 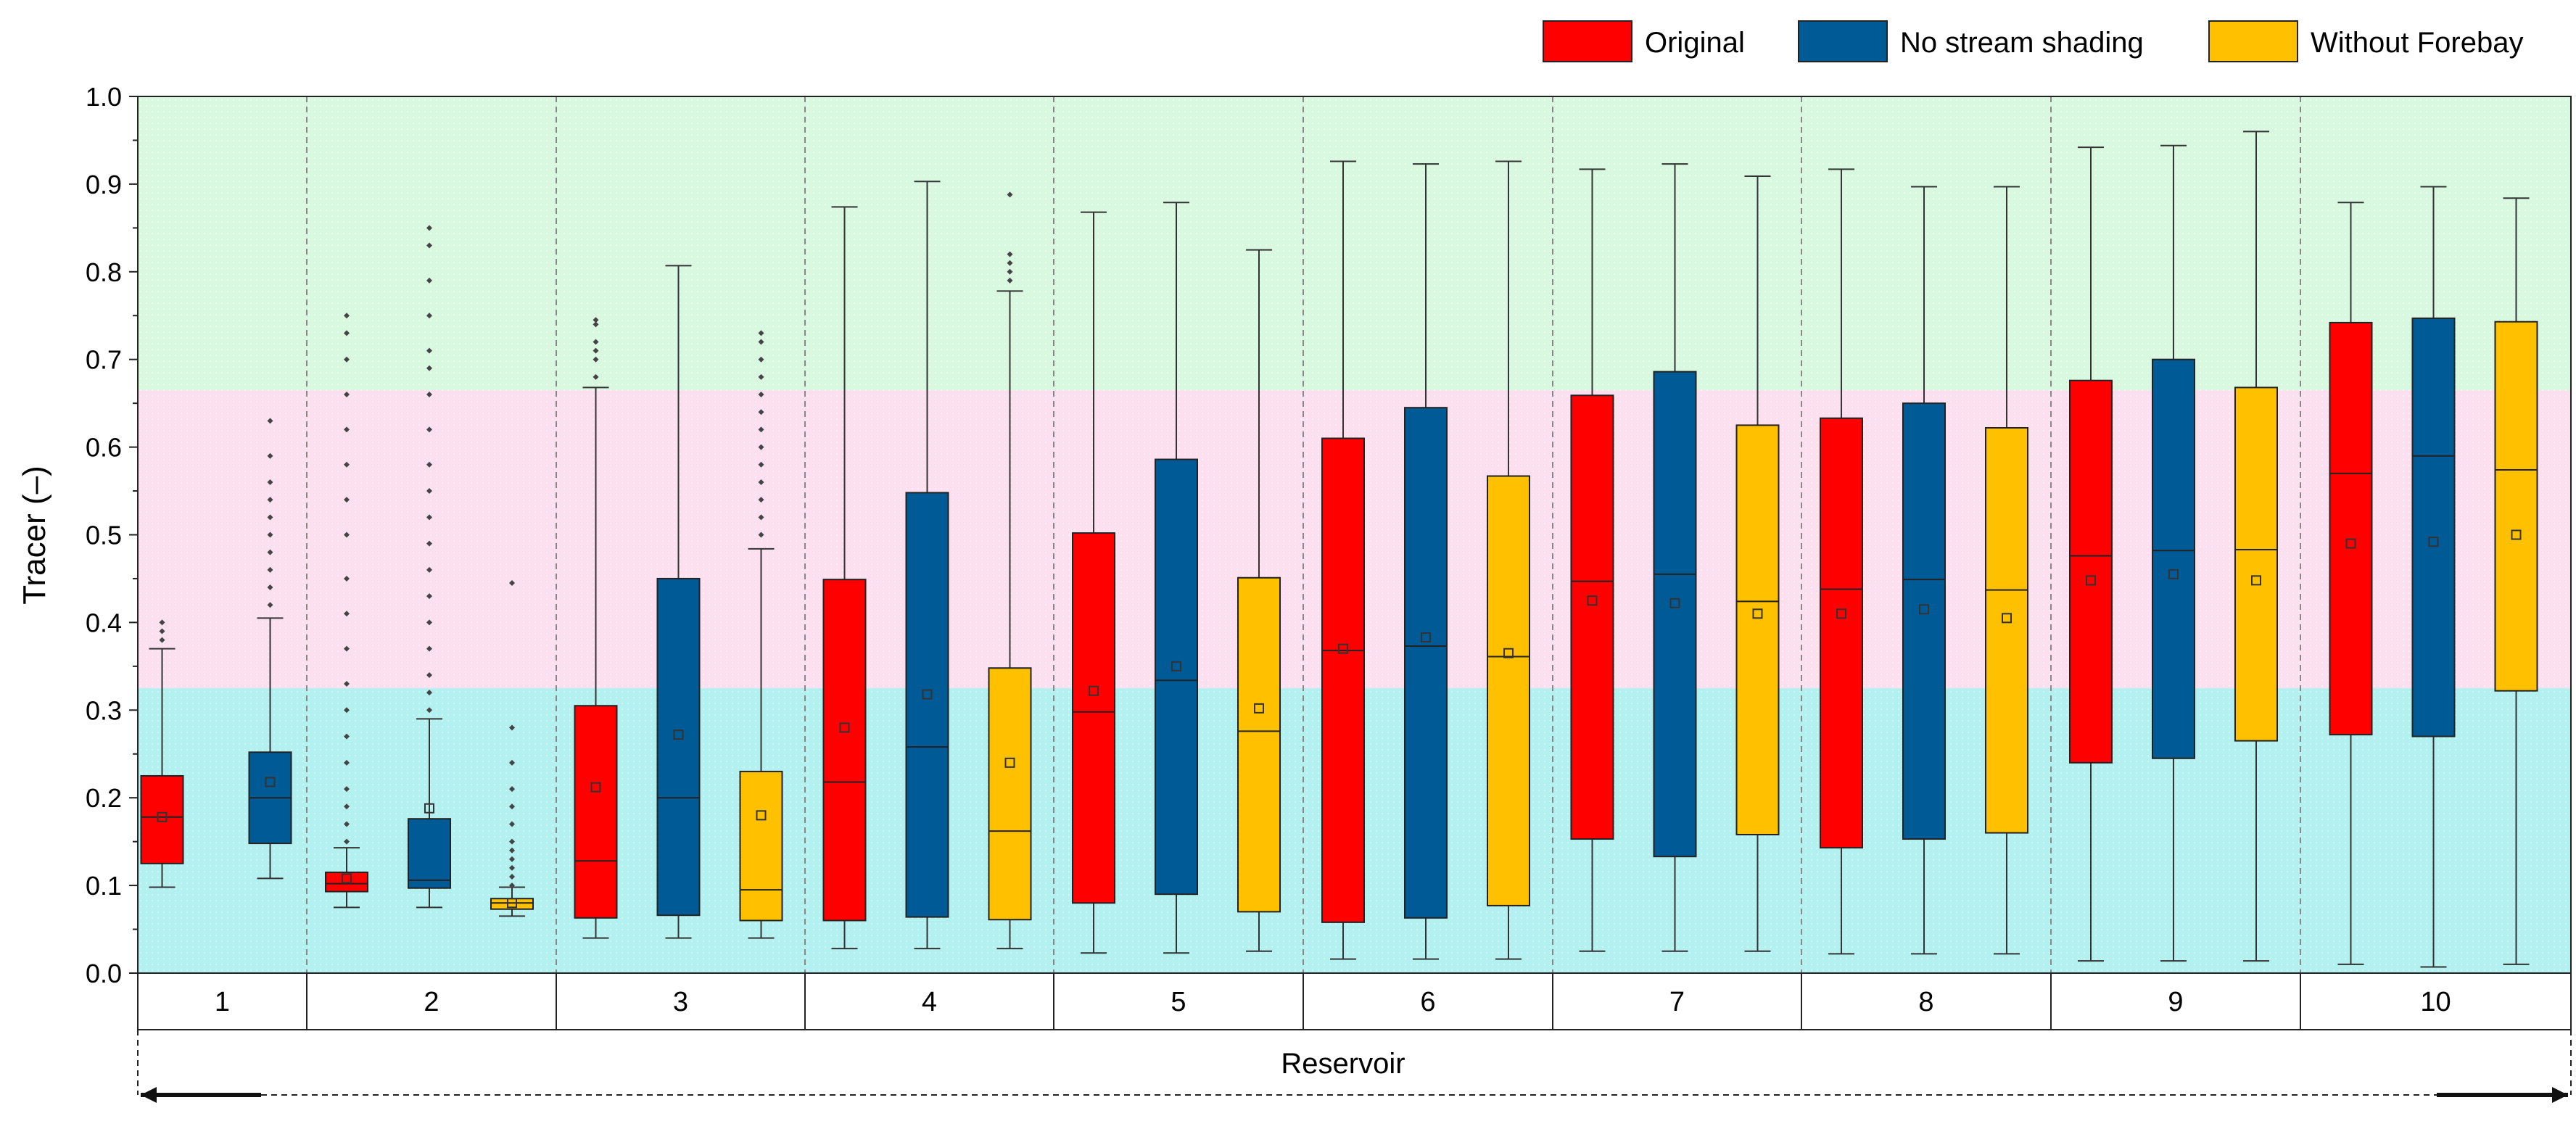 What do you see at coordinates (1178, 1002) in the screenshot?
I see `category-label-5: 5` at bounding box center [1178, 1002].